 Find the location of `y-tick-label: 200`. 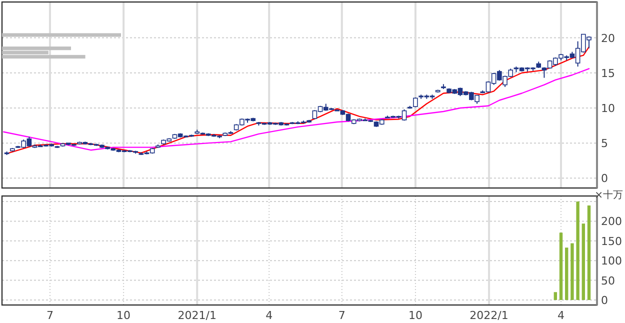

y-tick-label: 200 is located at coordinates (611, 221).